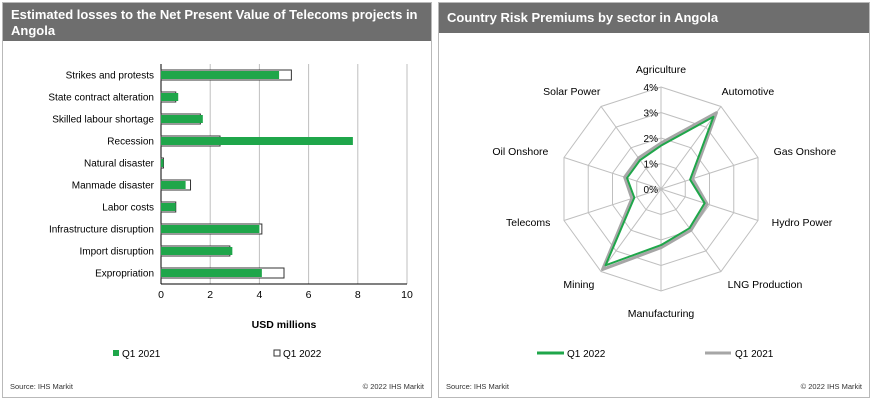 This screenshot has width=872, height=402. What do you see at coordinates (124, 274) in the screenshot?
I see `category-label: Expropriation` at bounding box center [124, 274].